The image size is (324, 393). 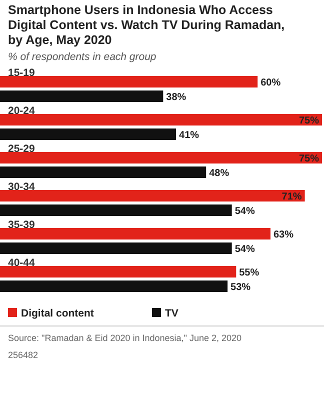 I want to click on y-tick-label: 40-44, so click(x=22, y=263).